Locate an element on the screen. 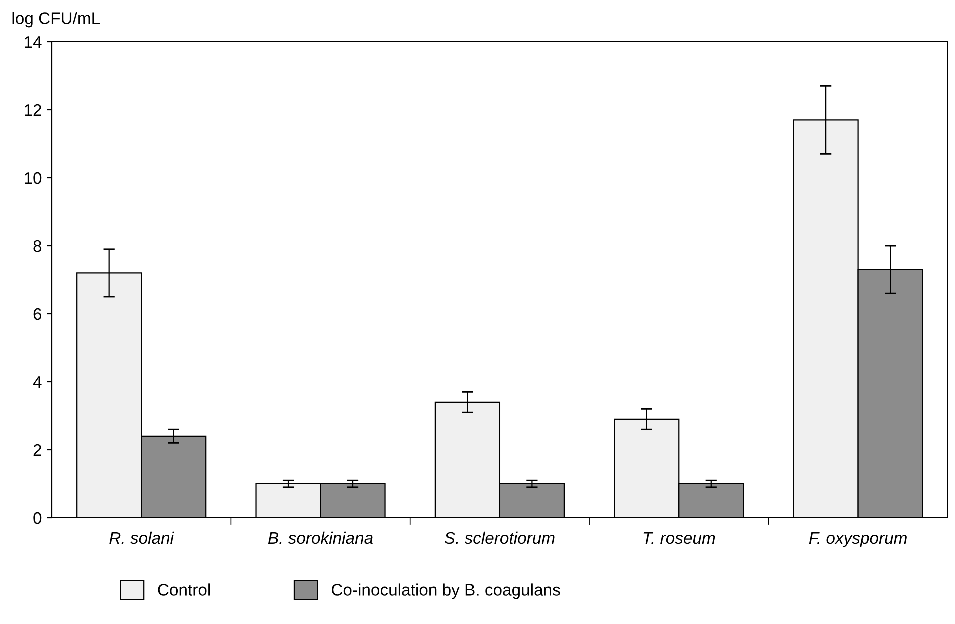 This screenshot has height=624, width=955. y-axis-title: log CFU/mL is located at coordinates (56, 20).